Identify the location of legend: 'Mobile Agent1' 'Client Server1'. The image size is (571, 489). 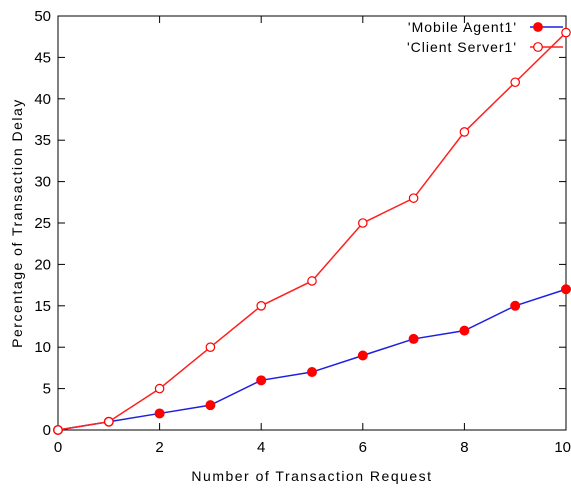
(485, 37).